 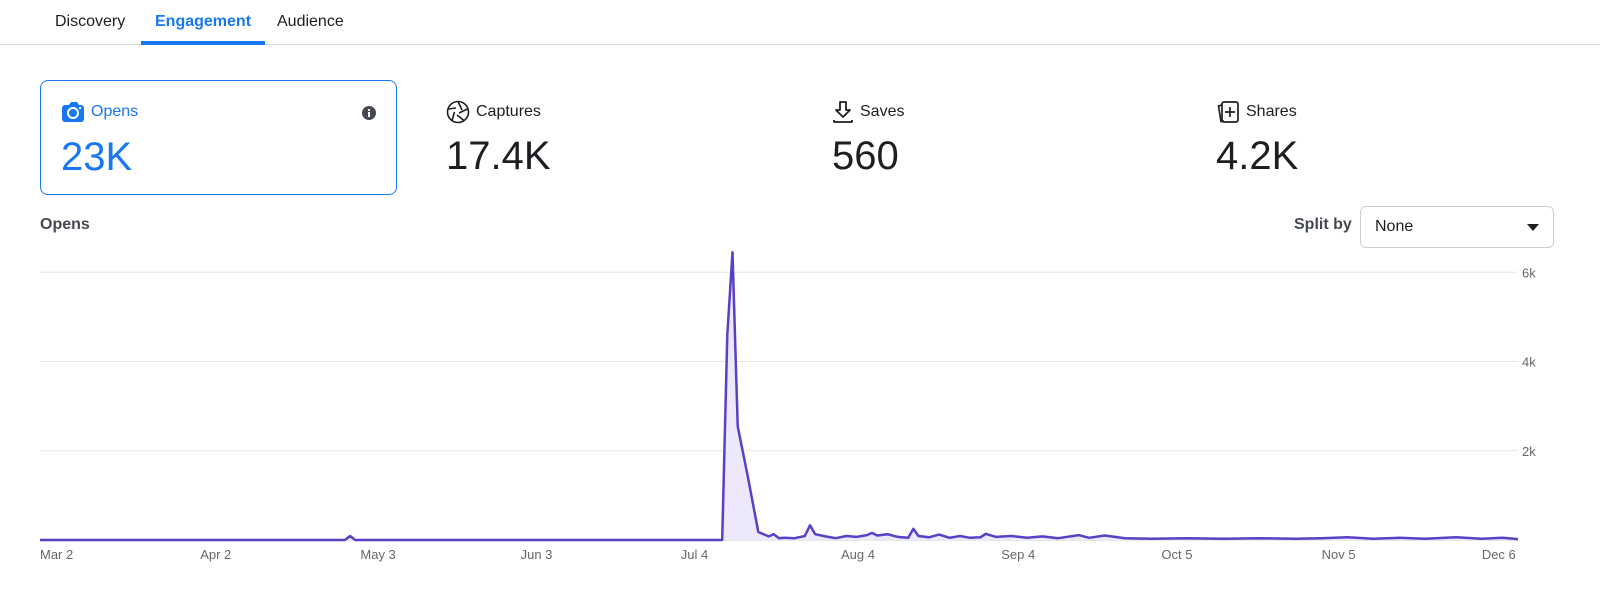 I want to click on tab-engagement: Engagement, so click(x=203, y=22).